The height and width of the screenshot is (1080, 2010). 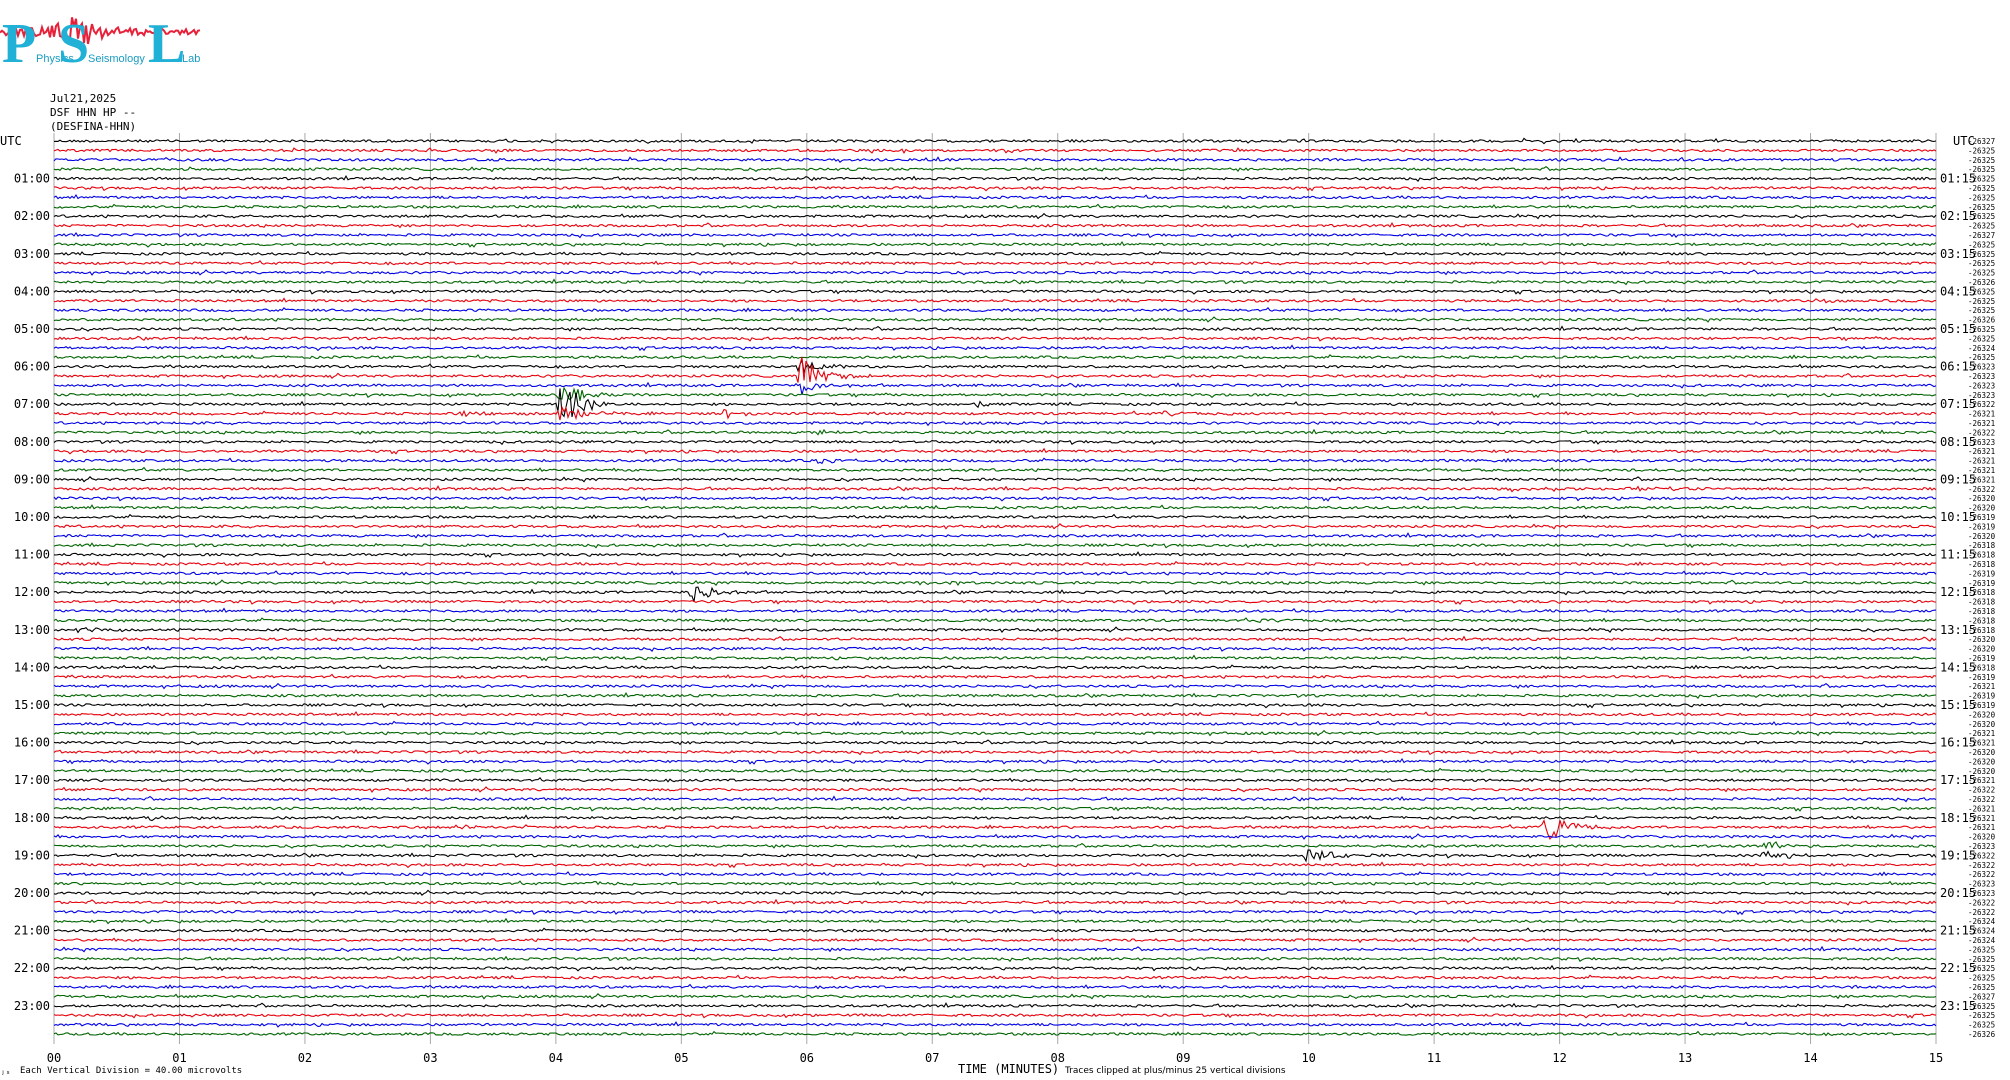 What do you see at coordinates (1058, 1058) in the screenshot?
I see `x-tick-label: 08` at bounding box center [1058, 1058].